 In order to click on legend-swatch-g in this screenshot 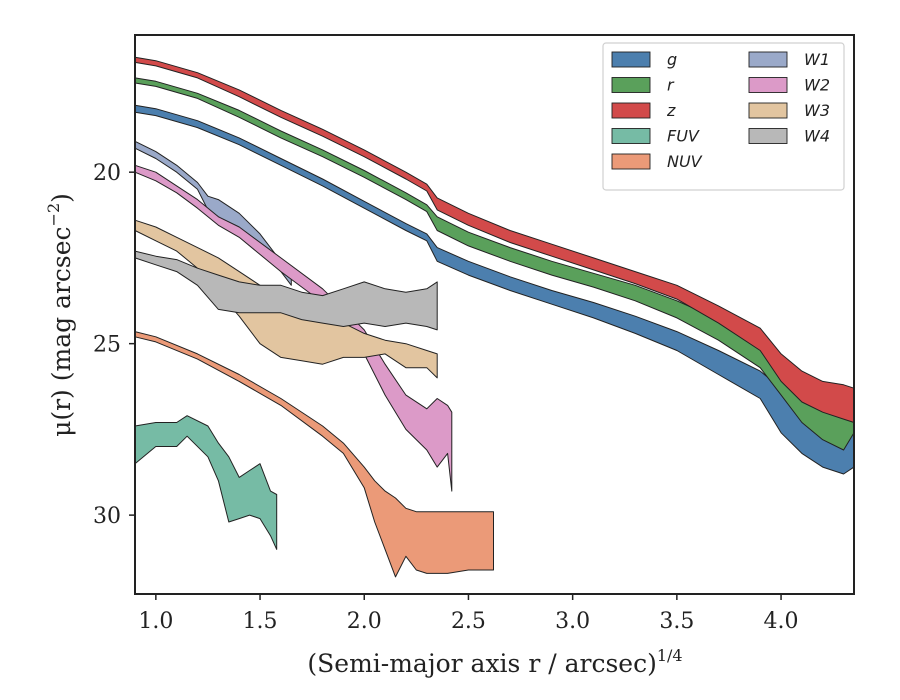, I will do `click(631, 59)`.